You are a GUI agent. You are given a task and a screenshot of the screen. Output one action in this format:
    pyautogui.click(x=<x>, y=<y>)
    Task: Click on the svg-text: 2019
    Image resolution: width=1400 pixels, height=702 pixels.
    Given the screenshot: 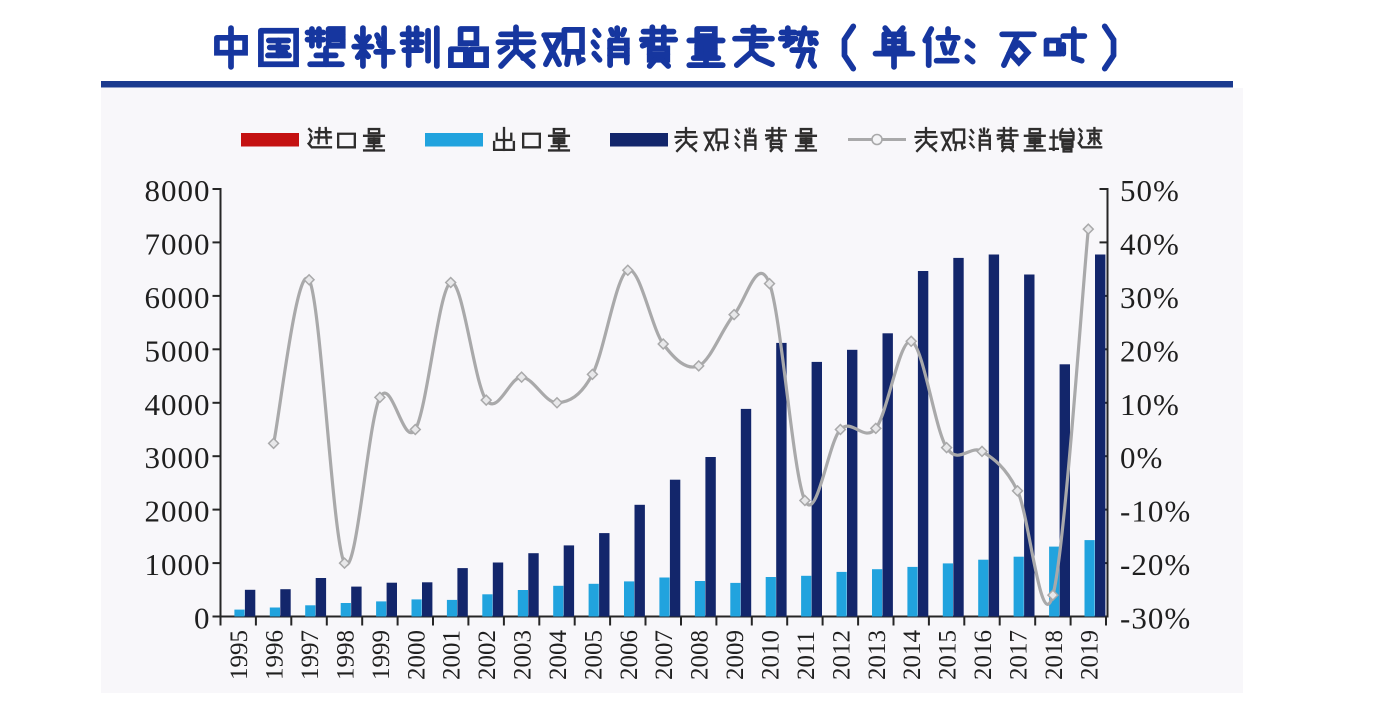 What is the action you would take?
    pyautogui.click(x=1089, y=655)
    